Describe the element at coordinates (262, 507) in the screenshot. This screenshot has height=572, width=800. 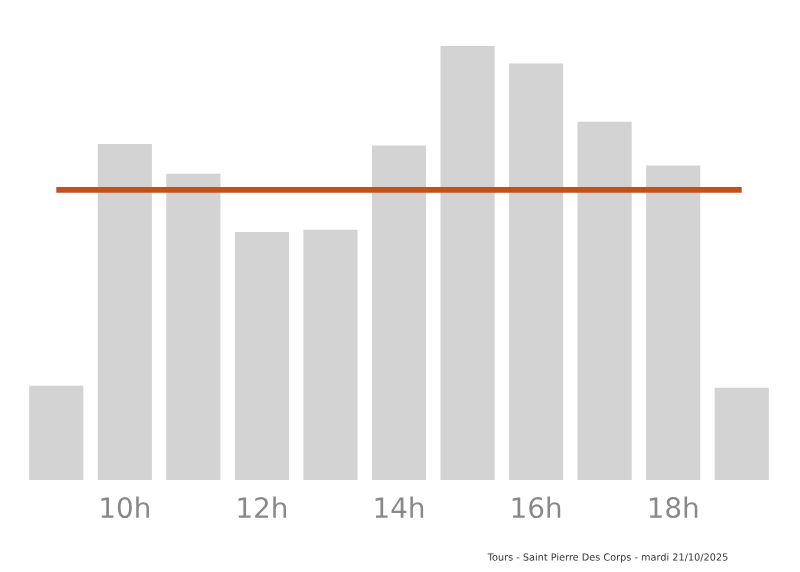
I see `x-tick-label: 12h` at that location.